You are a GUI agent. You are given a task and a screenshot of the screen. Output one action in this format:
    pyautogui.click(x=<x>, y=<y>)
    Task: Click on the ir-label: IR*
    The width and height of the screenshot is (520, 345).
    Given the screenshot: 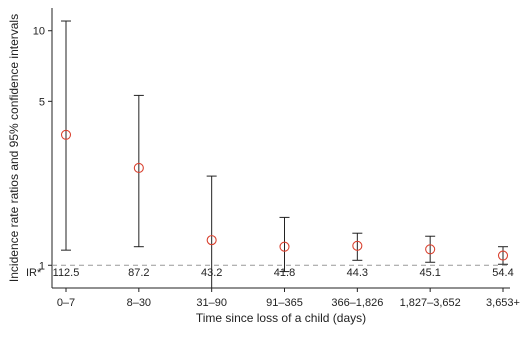 What is the action you would take?
    pyautogui.click(x=34, y=273)
    